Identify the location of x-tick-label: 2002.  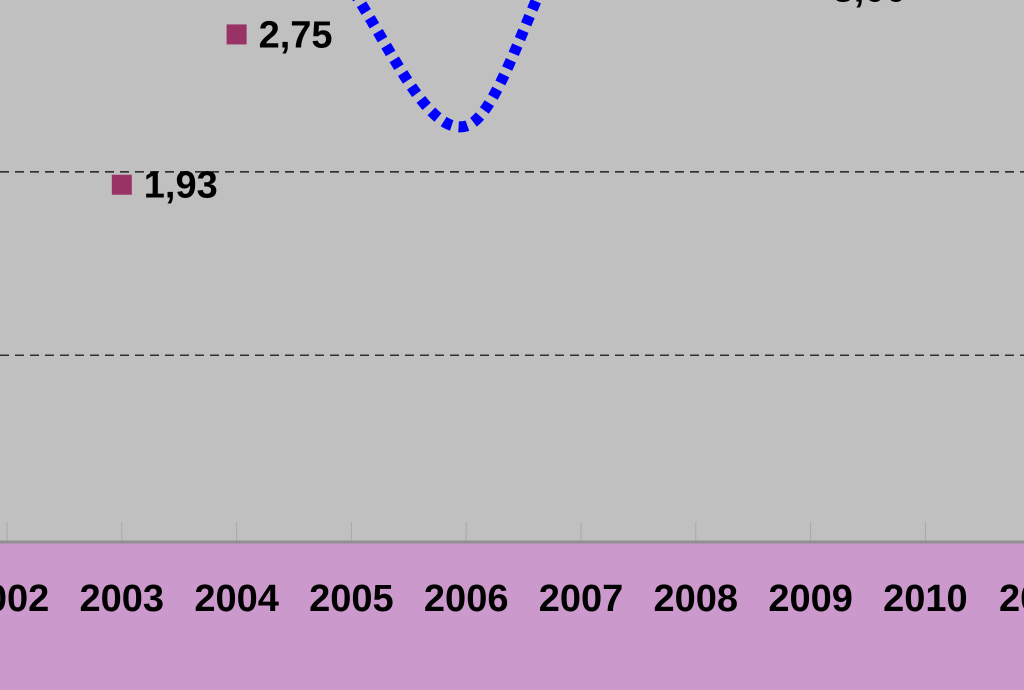
(24, 599).